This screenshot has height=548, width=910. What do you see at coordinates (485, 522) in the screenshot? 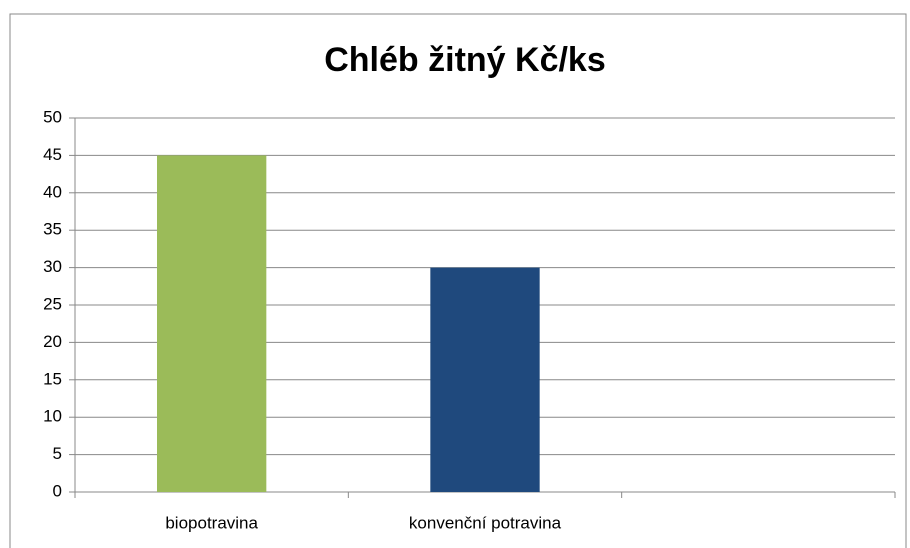
I see `x-tick-label: konvenční potravina` at bounding box center [485, 522].